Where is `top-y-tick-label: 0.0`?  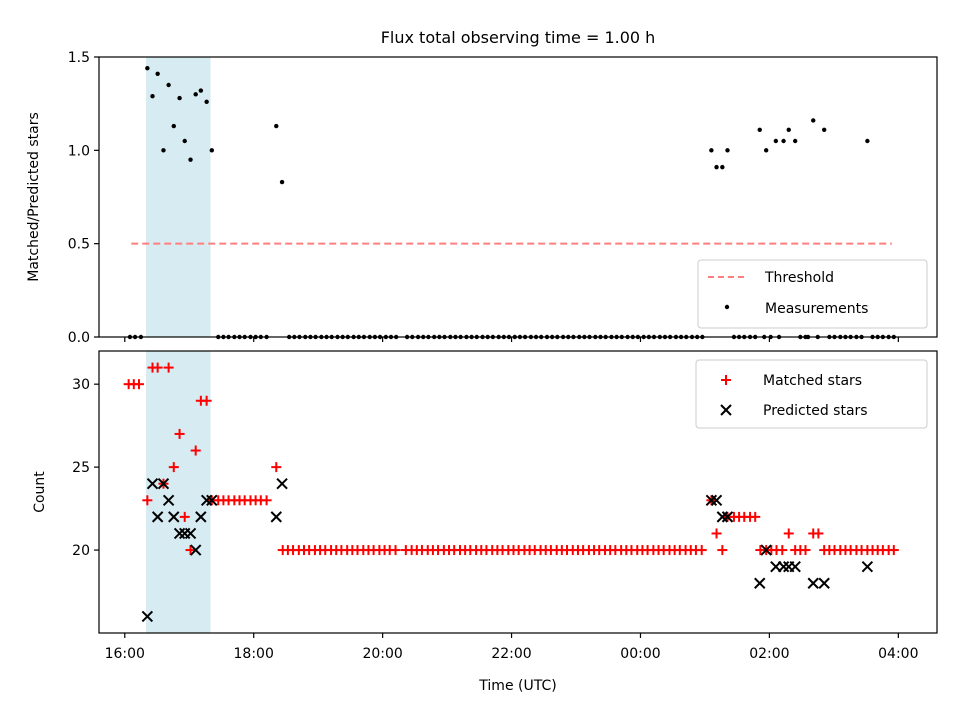 top-y-tick-label: 0.0 is located at coordinates (79, 338).